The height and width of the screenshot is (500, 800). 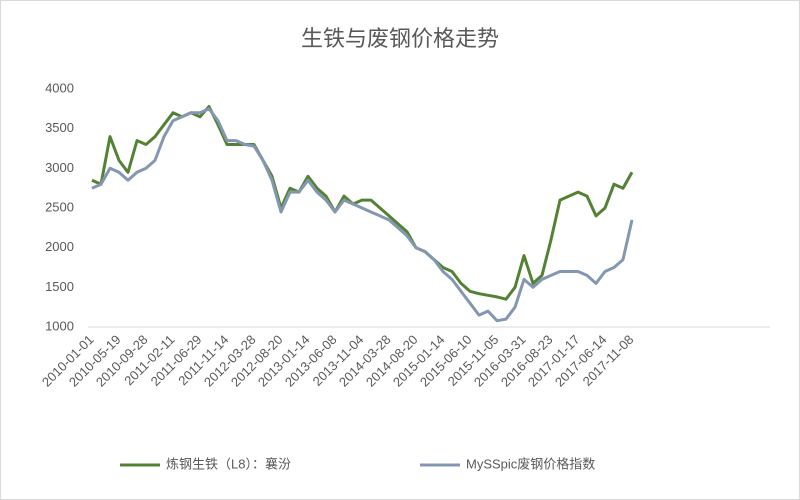 I want to click on y-tick-label: 1500, so click(x=59, y=286).